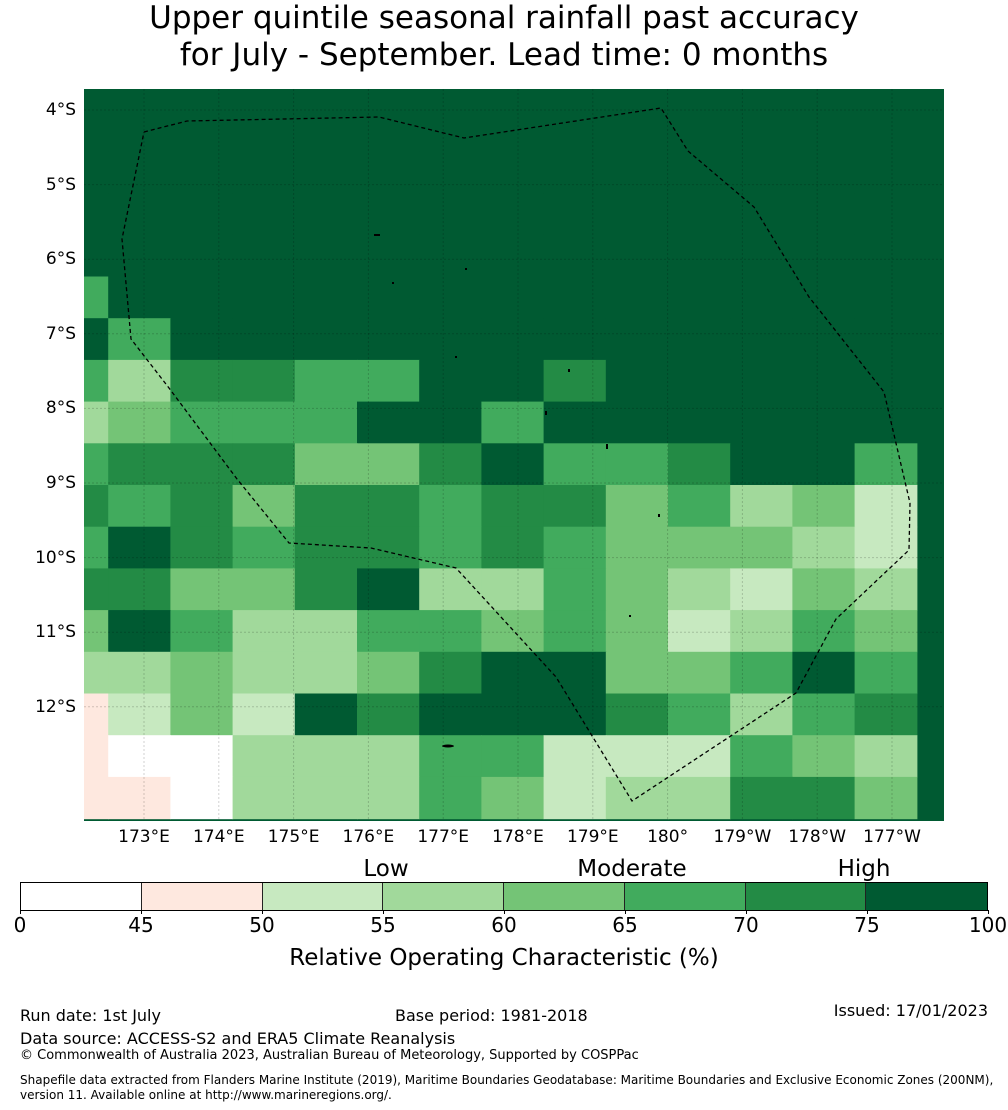 This screenshot has height=1110, width=1008. Describe the element at coordinates (988, 925) in the screenshot. I see `colorbar-tick-label: 100` at that location.